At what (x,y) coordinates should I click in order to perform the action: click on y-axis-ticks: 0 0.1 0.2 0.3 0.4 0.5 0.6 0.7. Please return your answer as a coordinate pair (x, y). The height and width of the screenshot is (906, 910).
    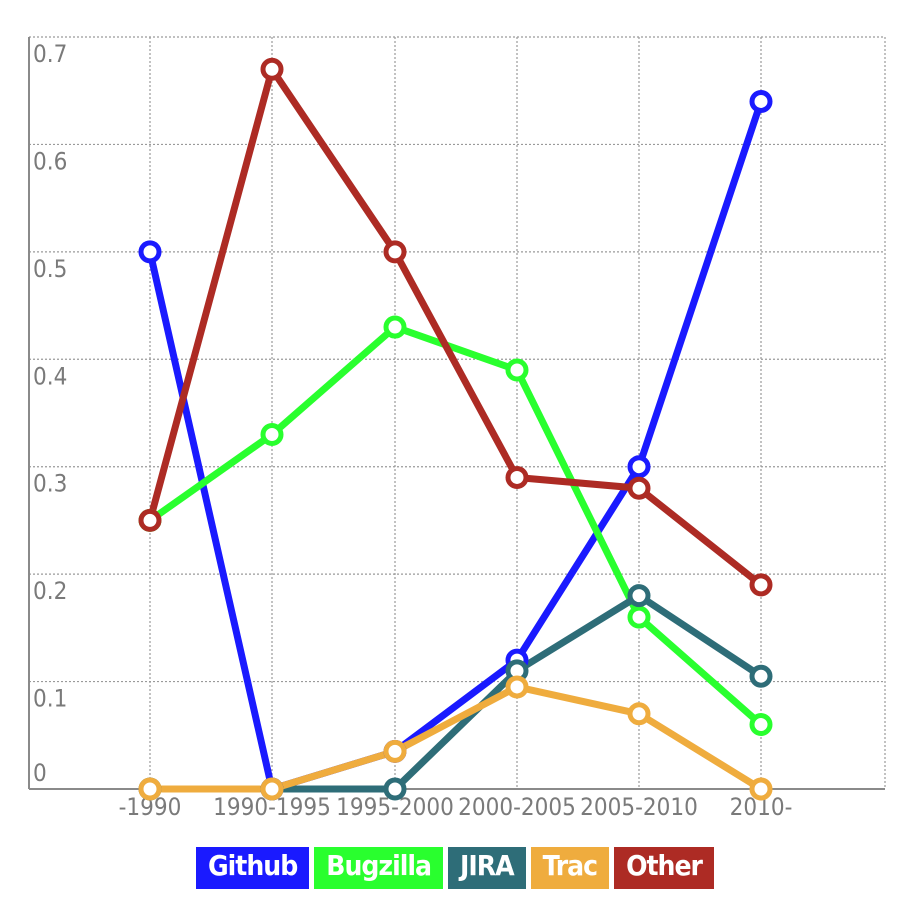
    Looking at the image, I should click on (50, 413).